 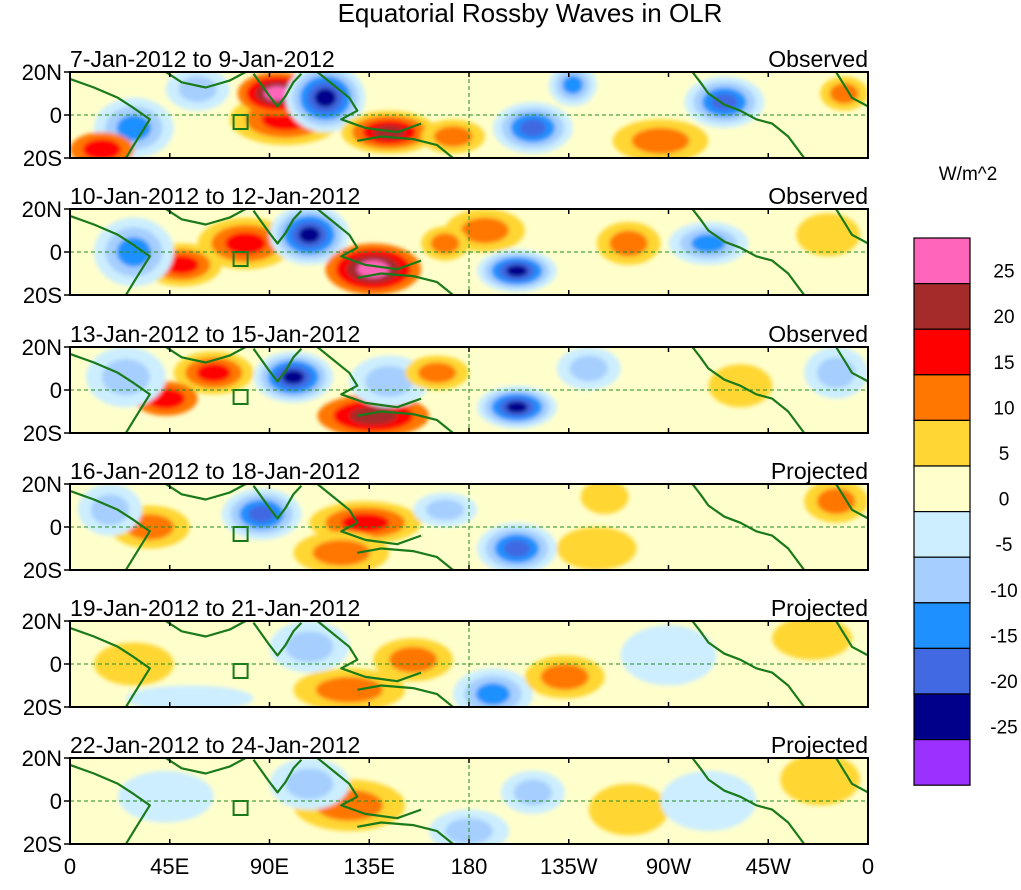 I want to click on lon-label: 45W, so click(x=768, y=866).